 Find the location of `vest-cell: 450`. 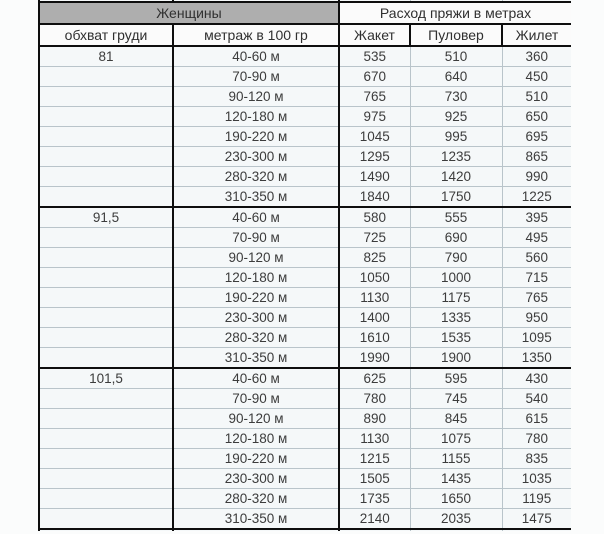

vest-cell: 450 is located at coordinates (536, 76).